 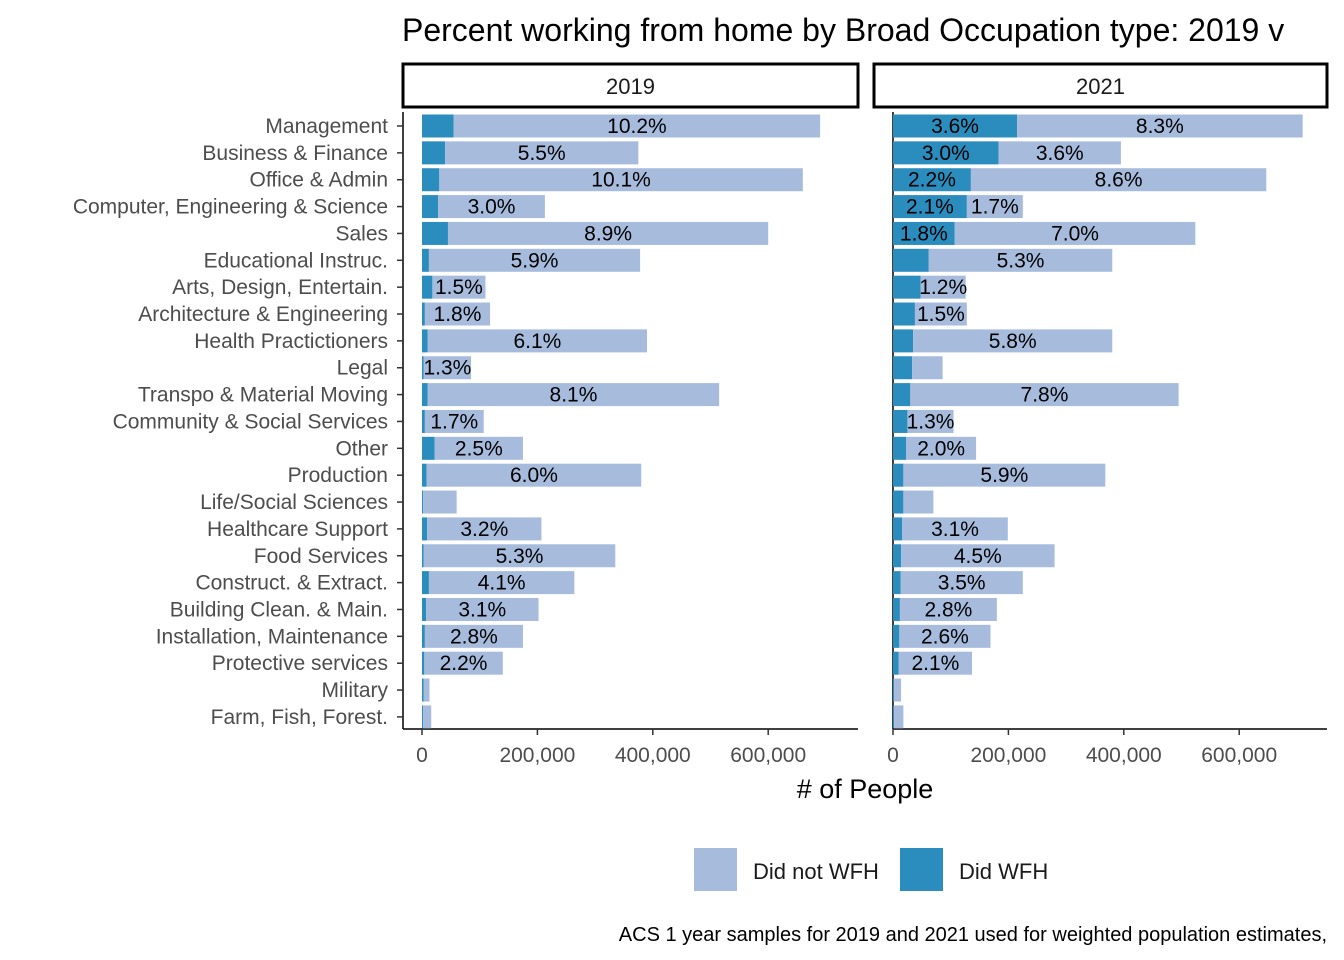 What do you see at coordinates (297, 529) in the screenshot?
I see `category-label-healthcare-support: Healthcare Support` at bounding box center [297, 529].